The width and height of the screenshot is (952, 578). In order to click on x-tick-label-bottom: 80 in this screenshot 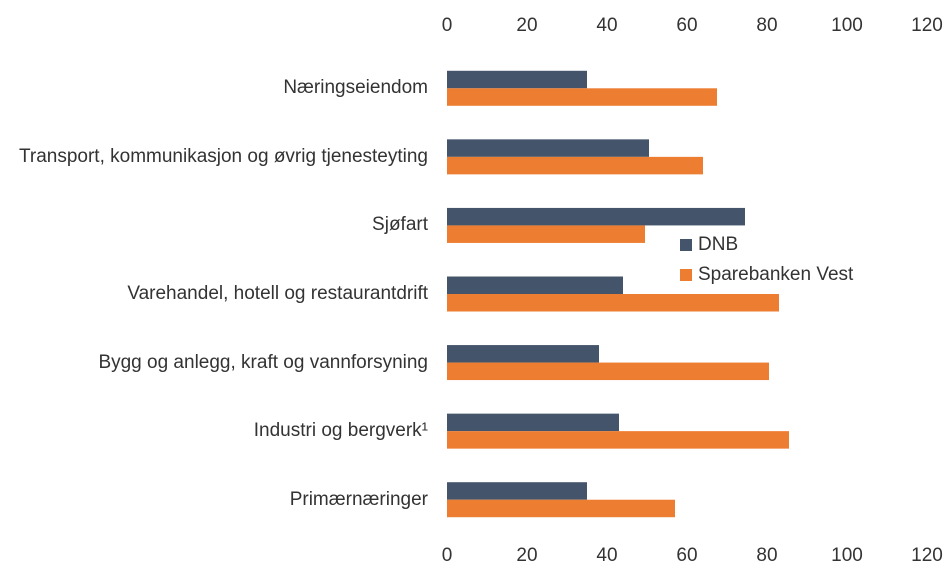, I will do `click(766, 555)`.